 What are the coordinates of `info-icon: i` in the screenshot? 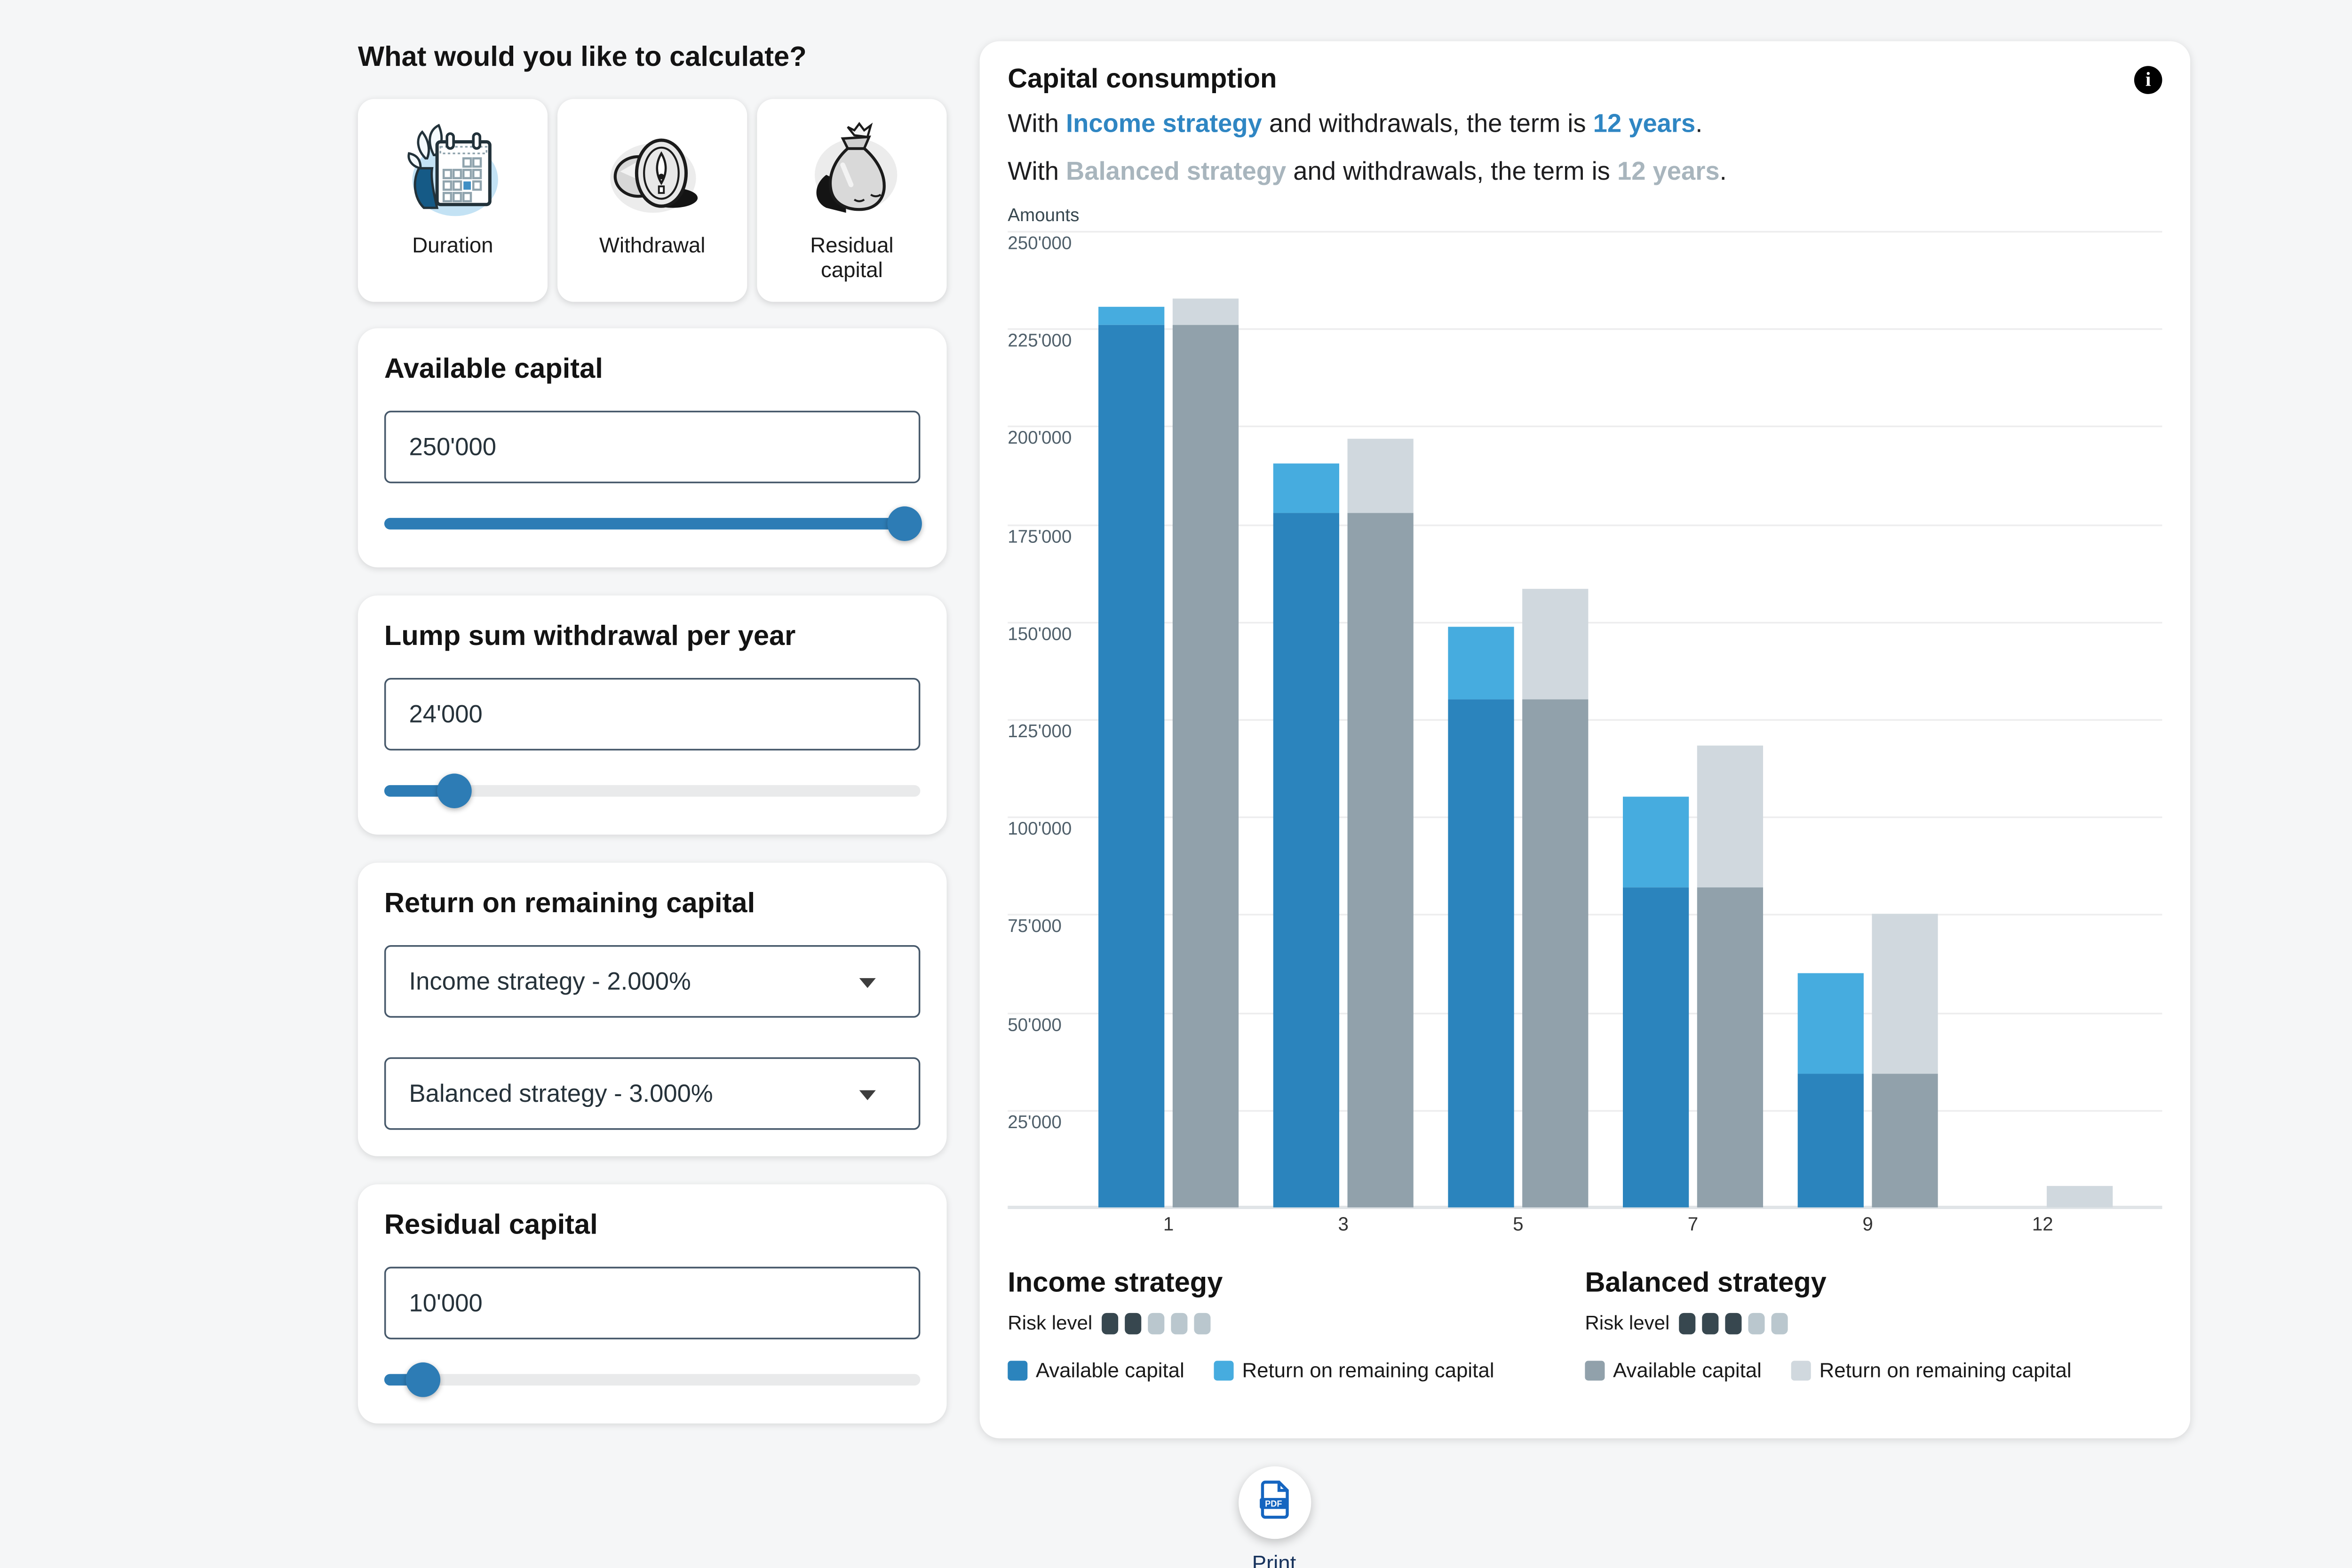 It's located at (2148, 80).